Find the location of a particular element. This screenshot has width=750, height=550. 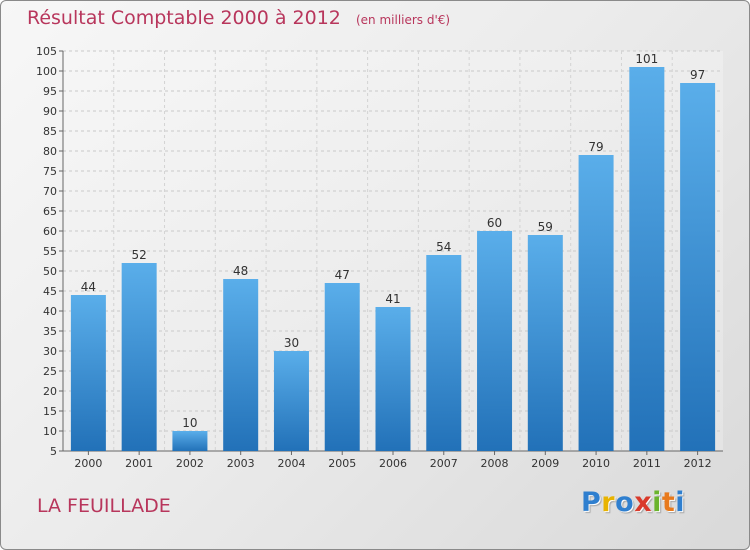

value-label: 48 is located at coordinates (240, 271).